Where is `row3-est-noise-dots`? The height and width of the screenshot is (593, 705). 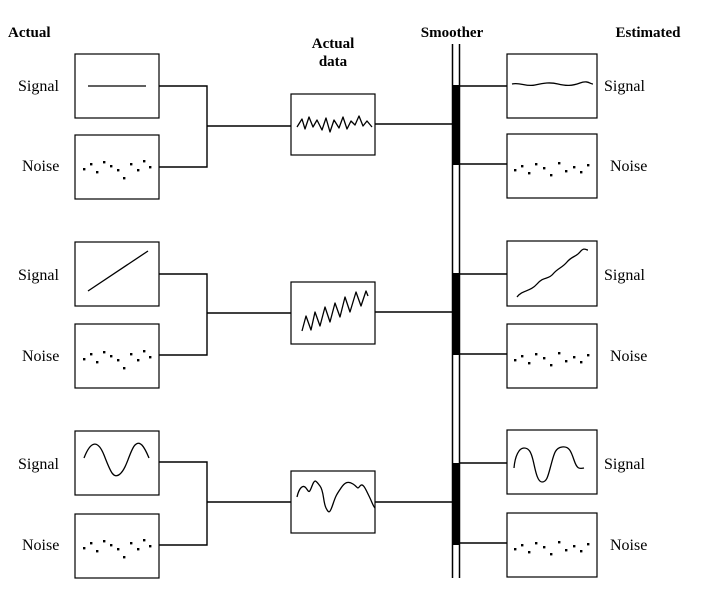 row3-est-noise-dots is located at coordinates (552, 548).